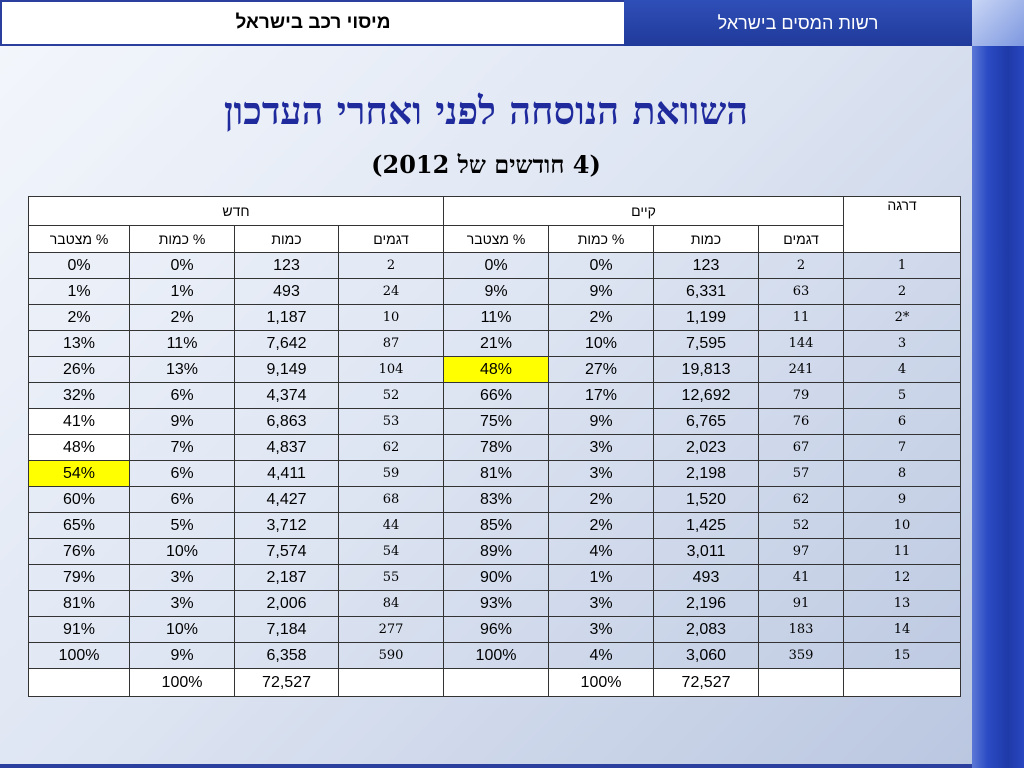 The height and width of the screenshot is (768, 1024). I want to click on app-title-area: מיסוי רכב בישראל, so click(312, 23).